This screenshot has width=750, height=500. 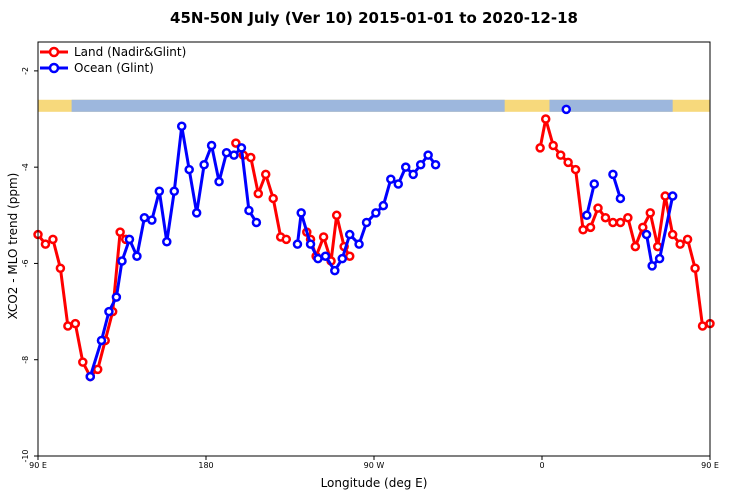 What do you see at coordinates (25, 455) in the screenshot?
I see `y-tick-label: -10` at bounding box center [25, 455].